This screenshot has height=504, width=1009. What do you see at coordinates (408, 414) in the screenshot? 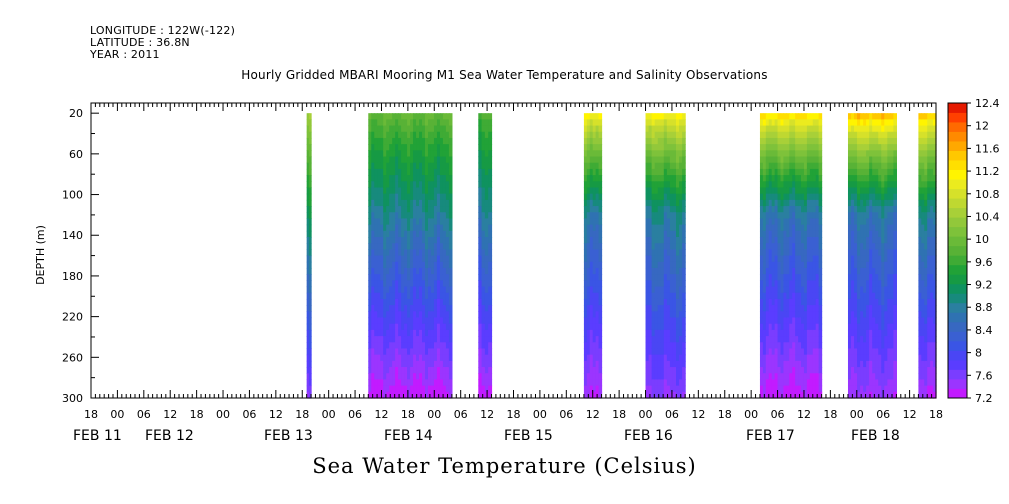
I see `x-tick-label: 18` at bounding box center [408, 414].